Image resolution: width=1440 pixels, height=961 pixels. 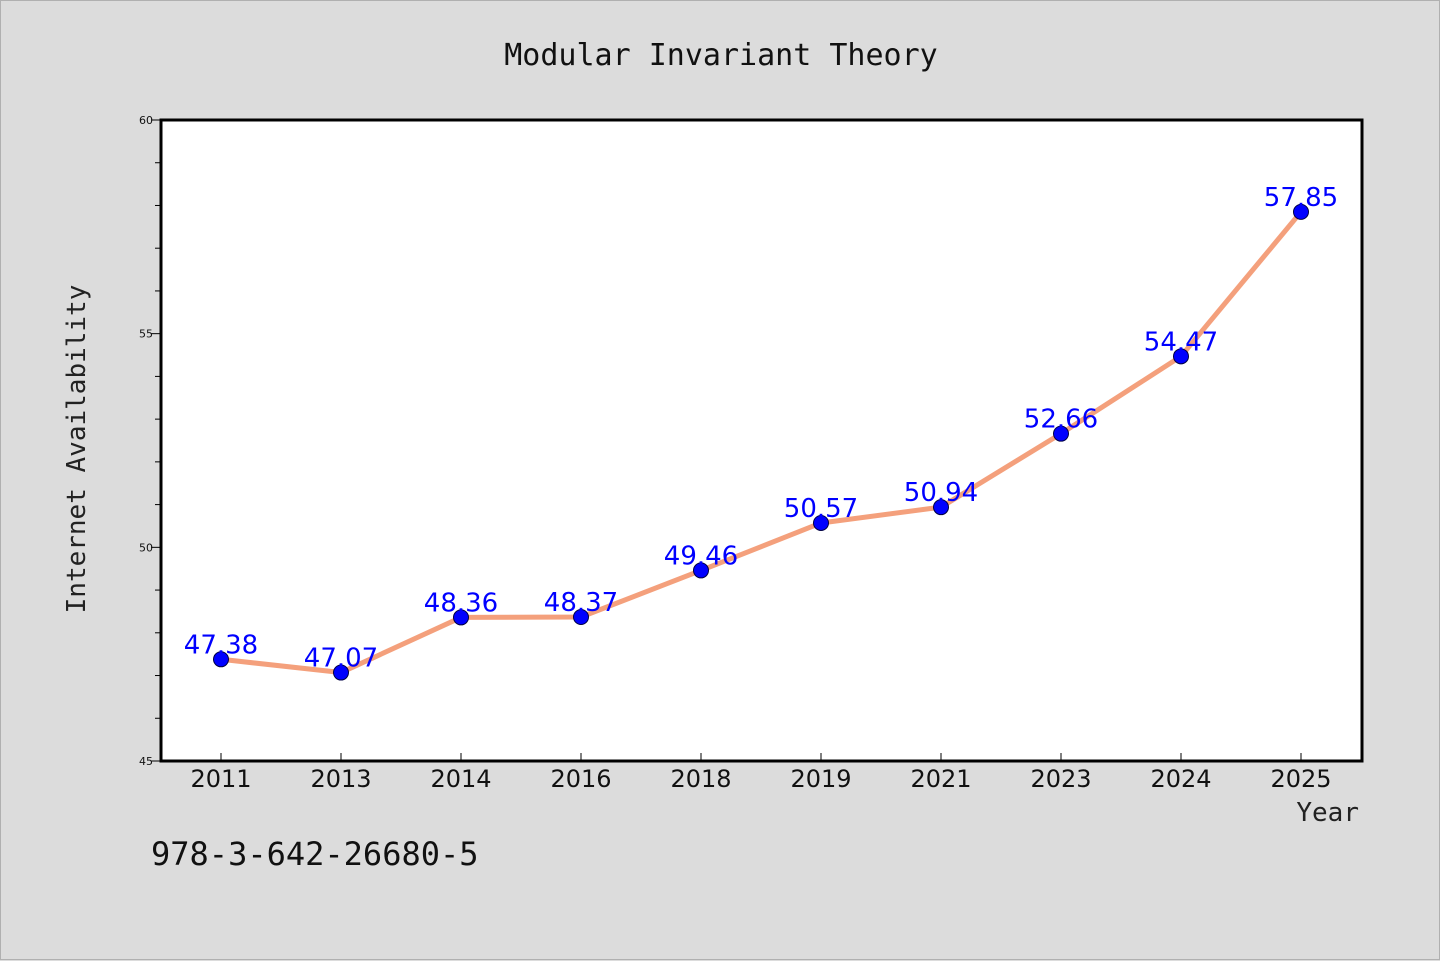 What do you see at coordinates (761, 773) in the screenshot?
I see `x-axis: 2011 2013 2014 2016 2018 2019 2021 2023 2024 2025` at bounding box center [761, 773].